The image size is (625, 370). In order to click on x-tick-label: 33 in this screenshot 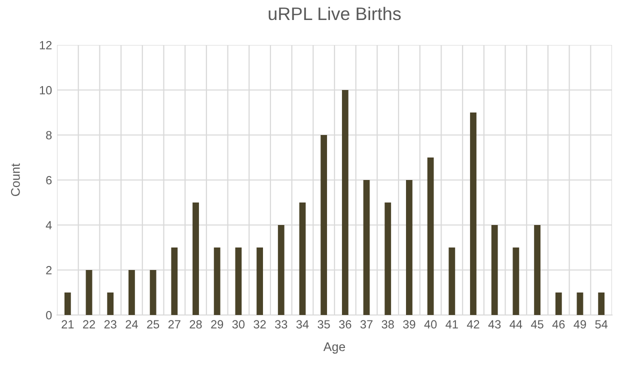, I will do `click(281, 324)`.